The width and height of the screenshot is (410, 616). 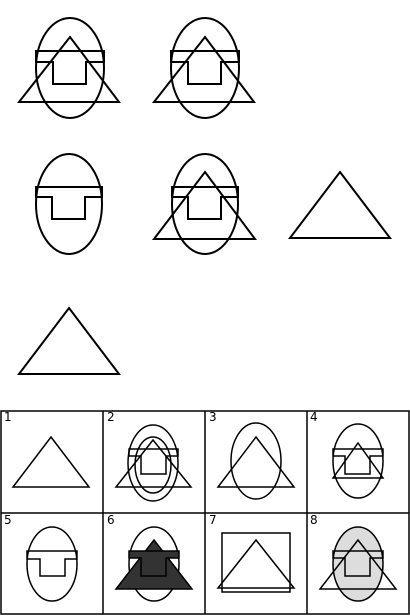 I want to click on answer-option-6: 6, so click(x=150, y=557).